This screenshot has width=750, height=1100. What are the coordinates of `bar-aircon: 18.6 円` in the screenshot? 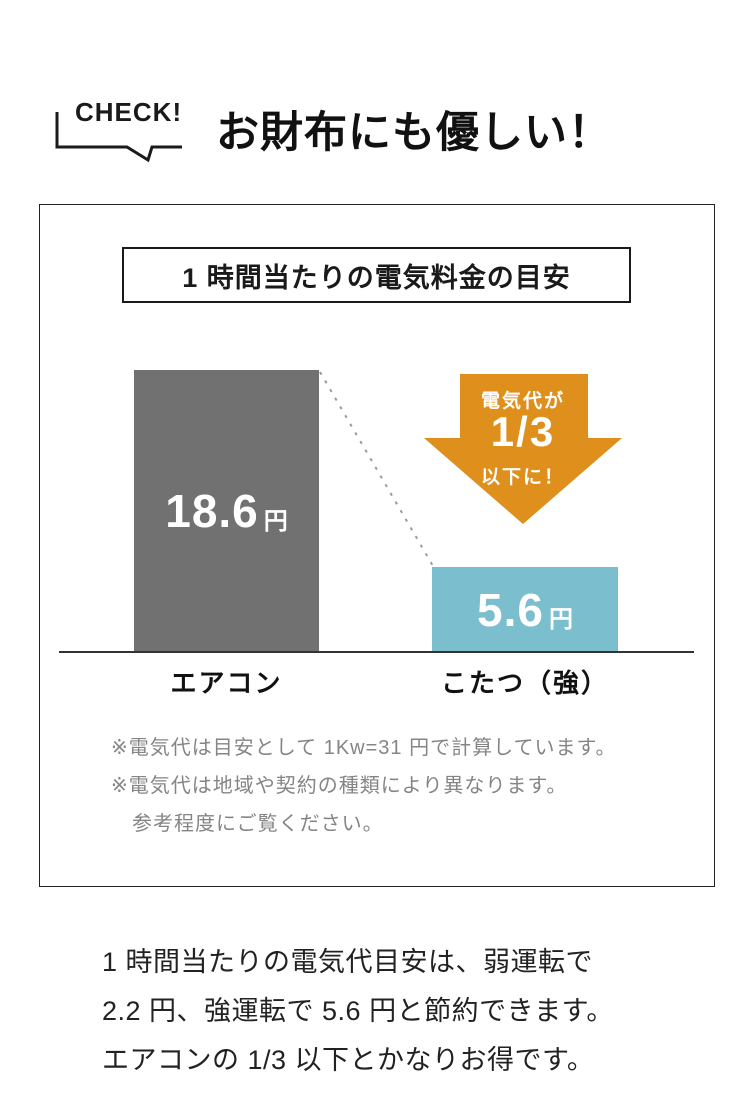 It's located at (226, 511).